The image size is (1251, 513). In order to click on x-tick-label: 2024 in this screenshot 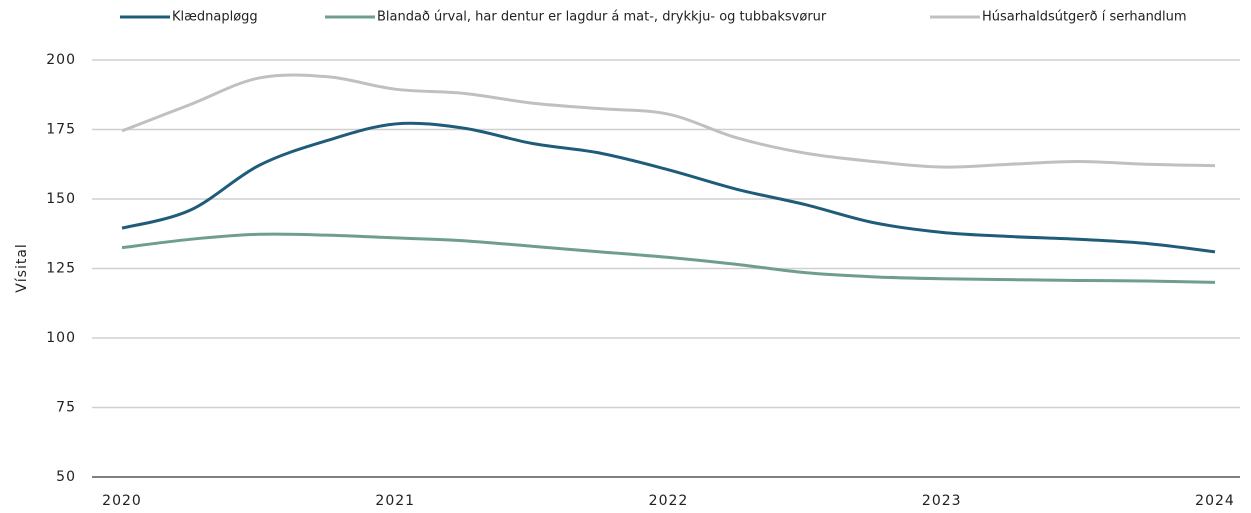, I will do `click(1215, 501)`.